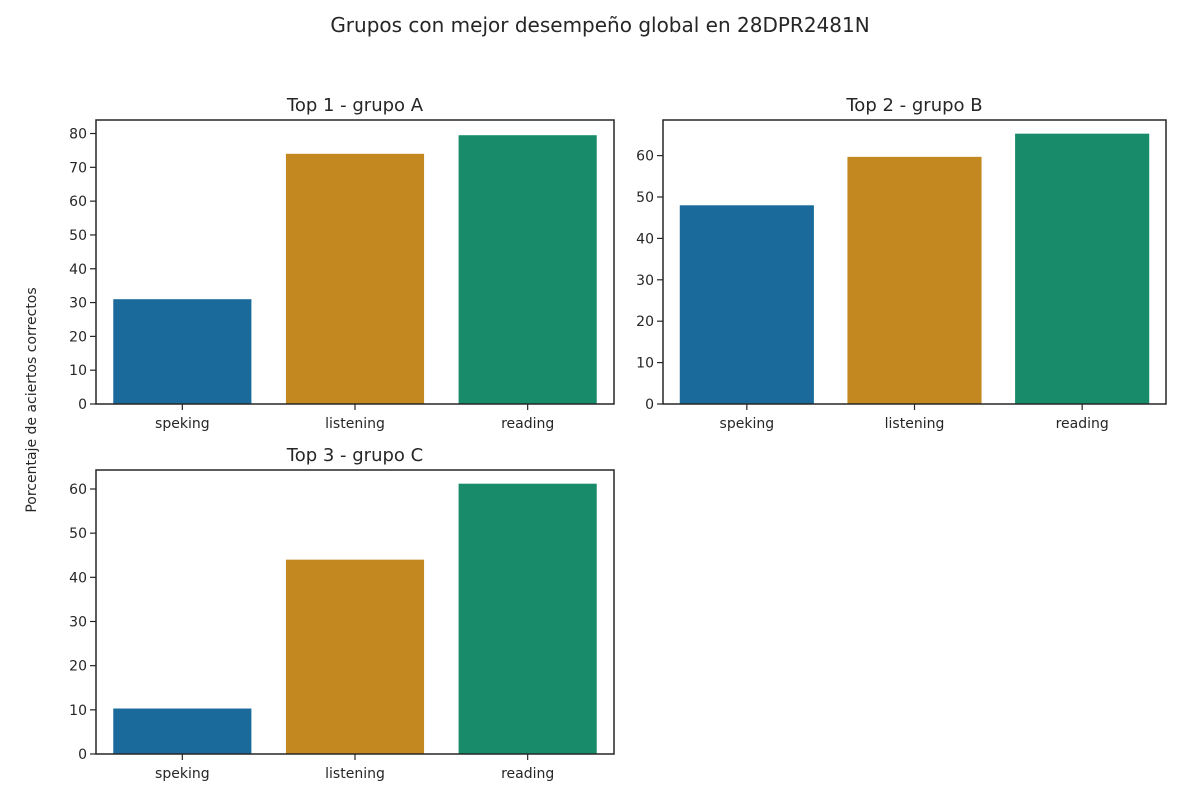 This screenshot has height=800, width=1200. I want to click on y-tick-label: 80, so click(78, 135).